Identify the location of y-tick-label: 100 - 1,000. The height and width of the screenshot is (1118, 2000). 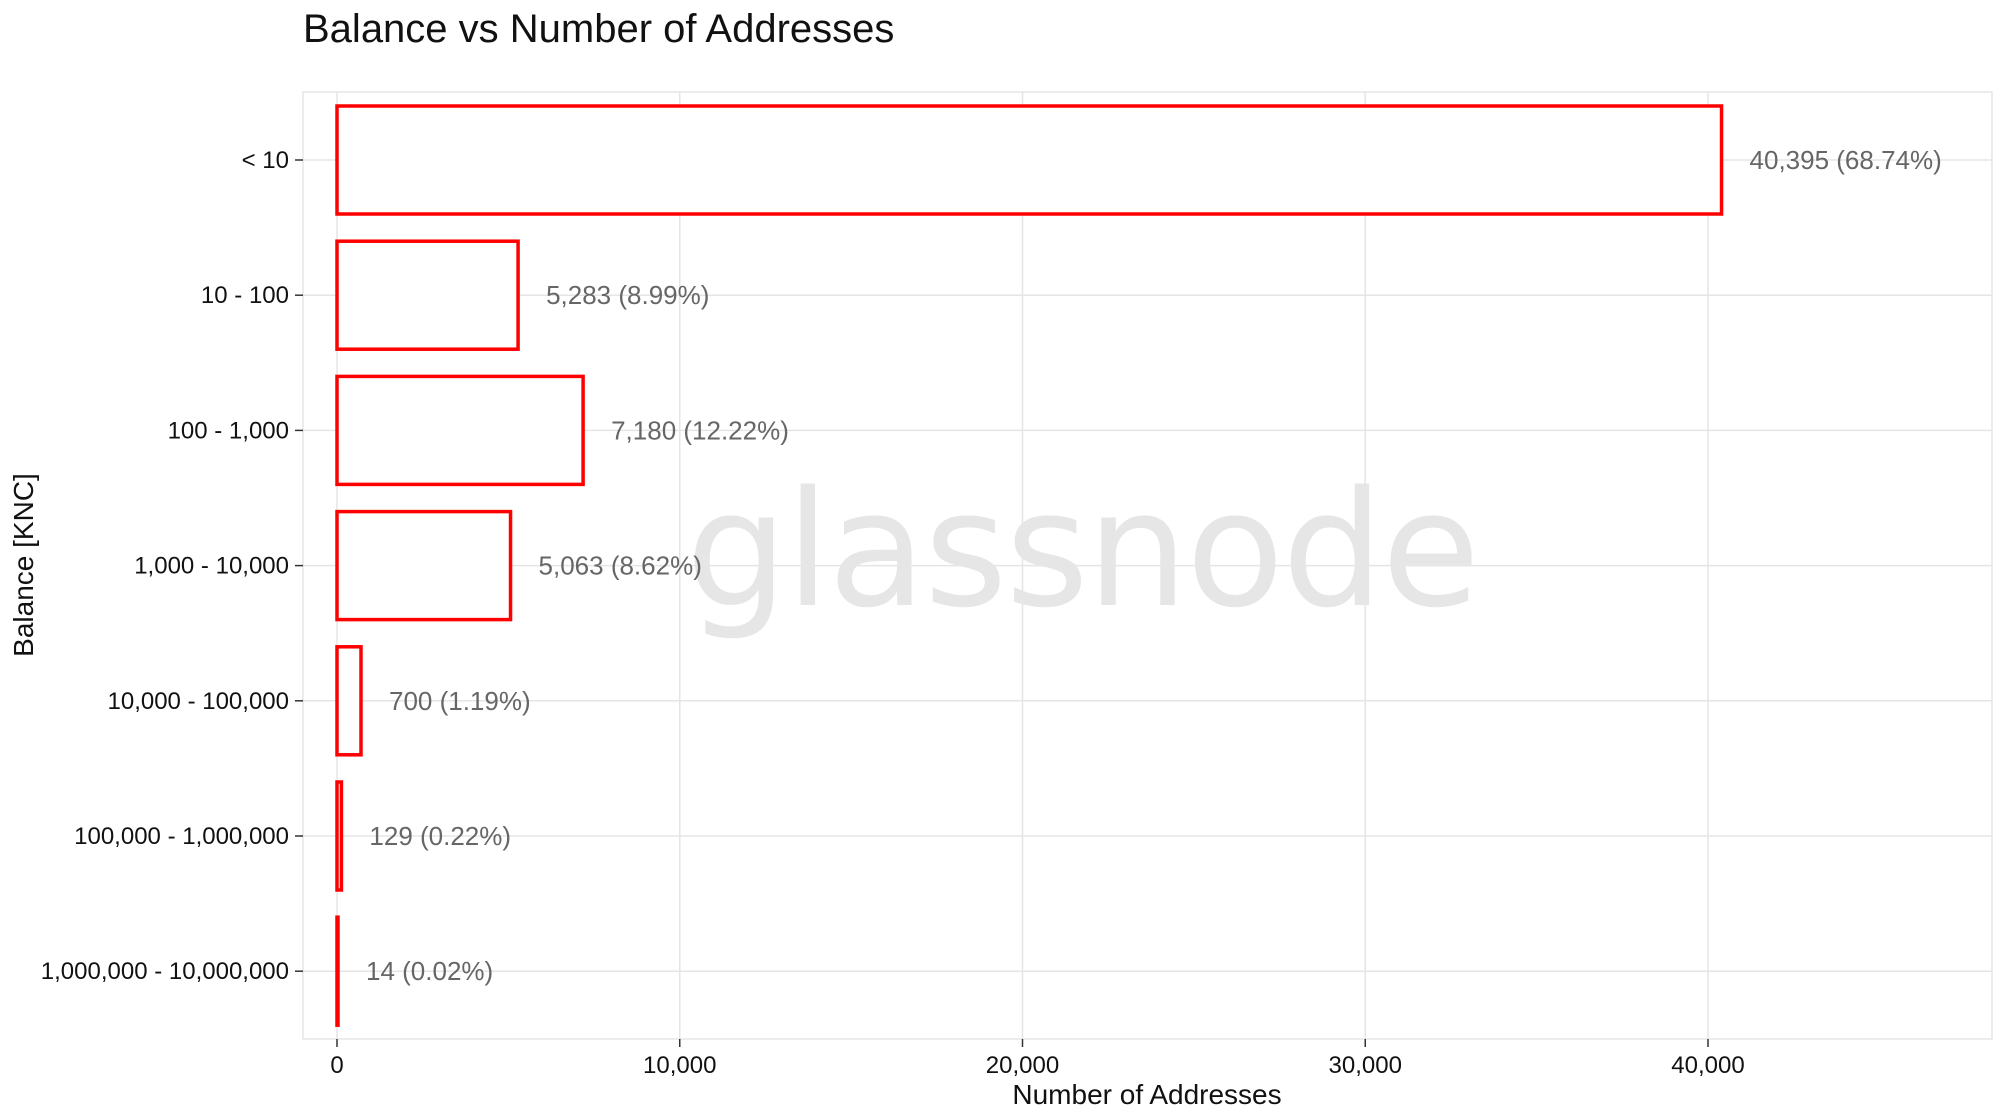
(228, 430).